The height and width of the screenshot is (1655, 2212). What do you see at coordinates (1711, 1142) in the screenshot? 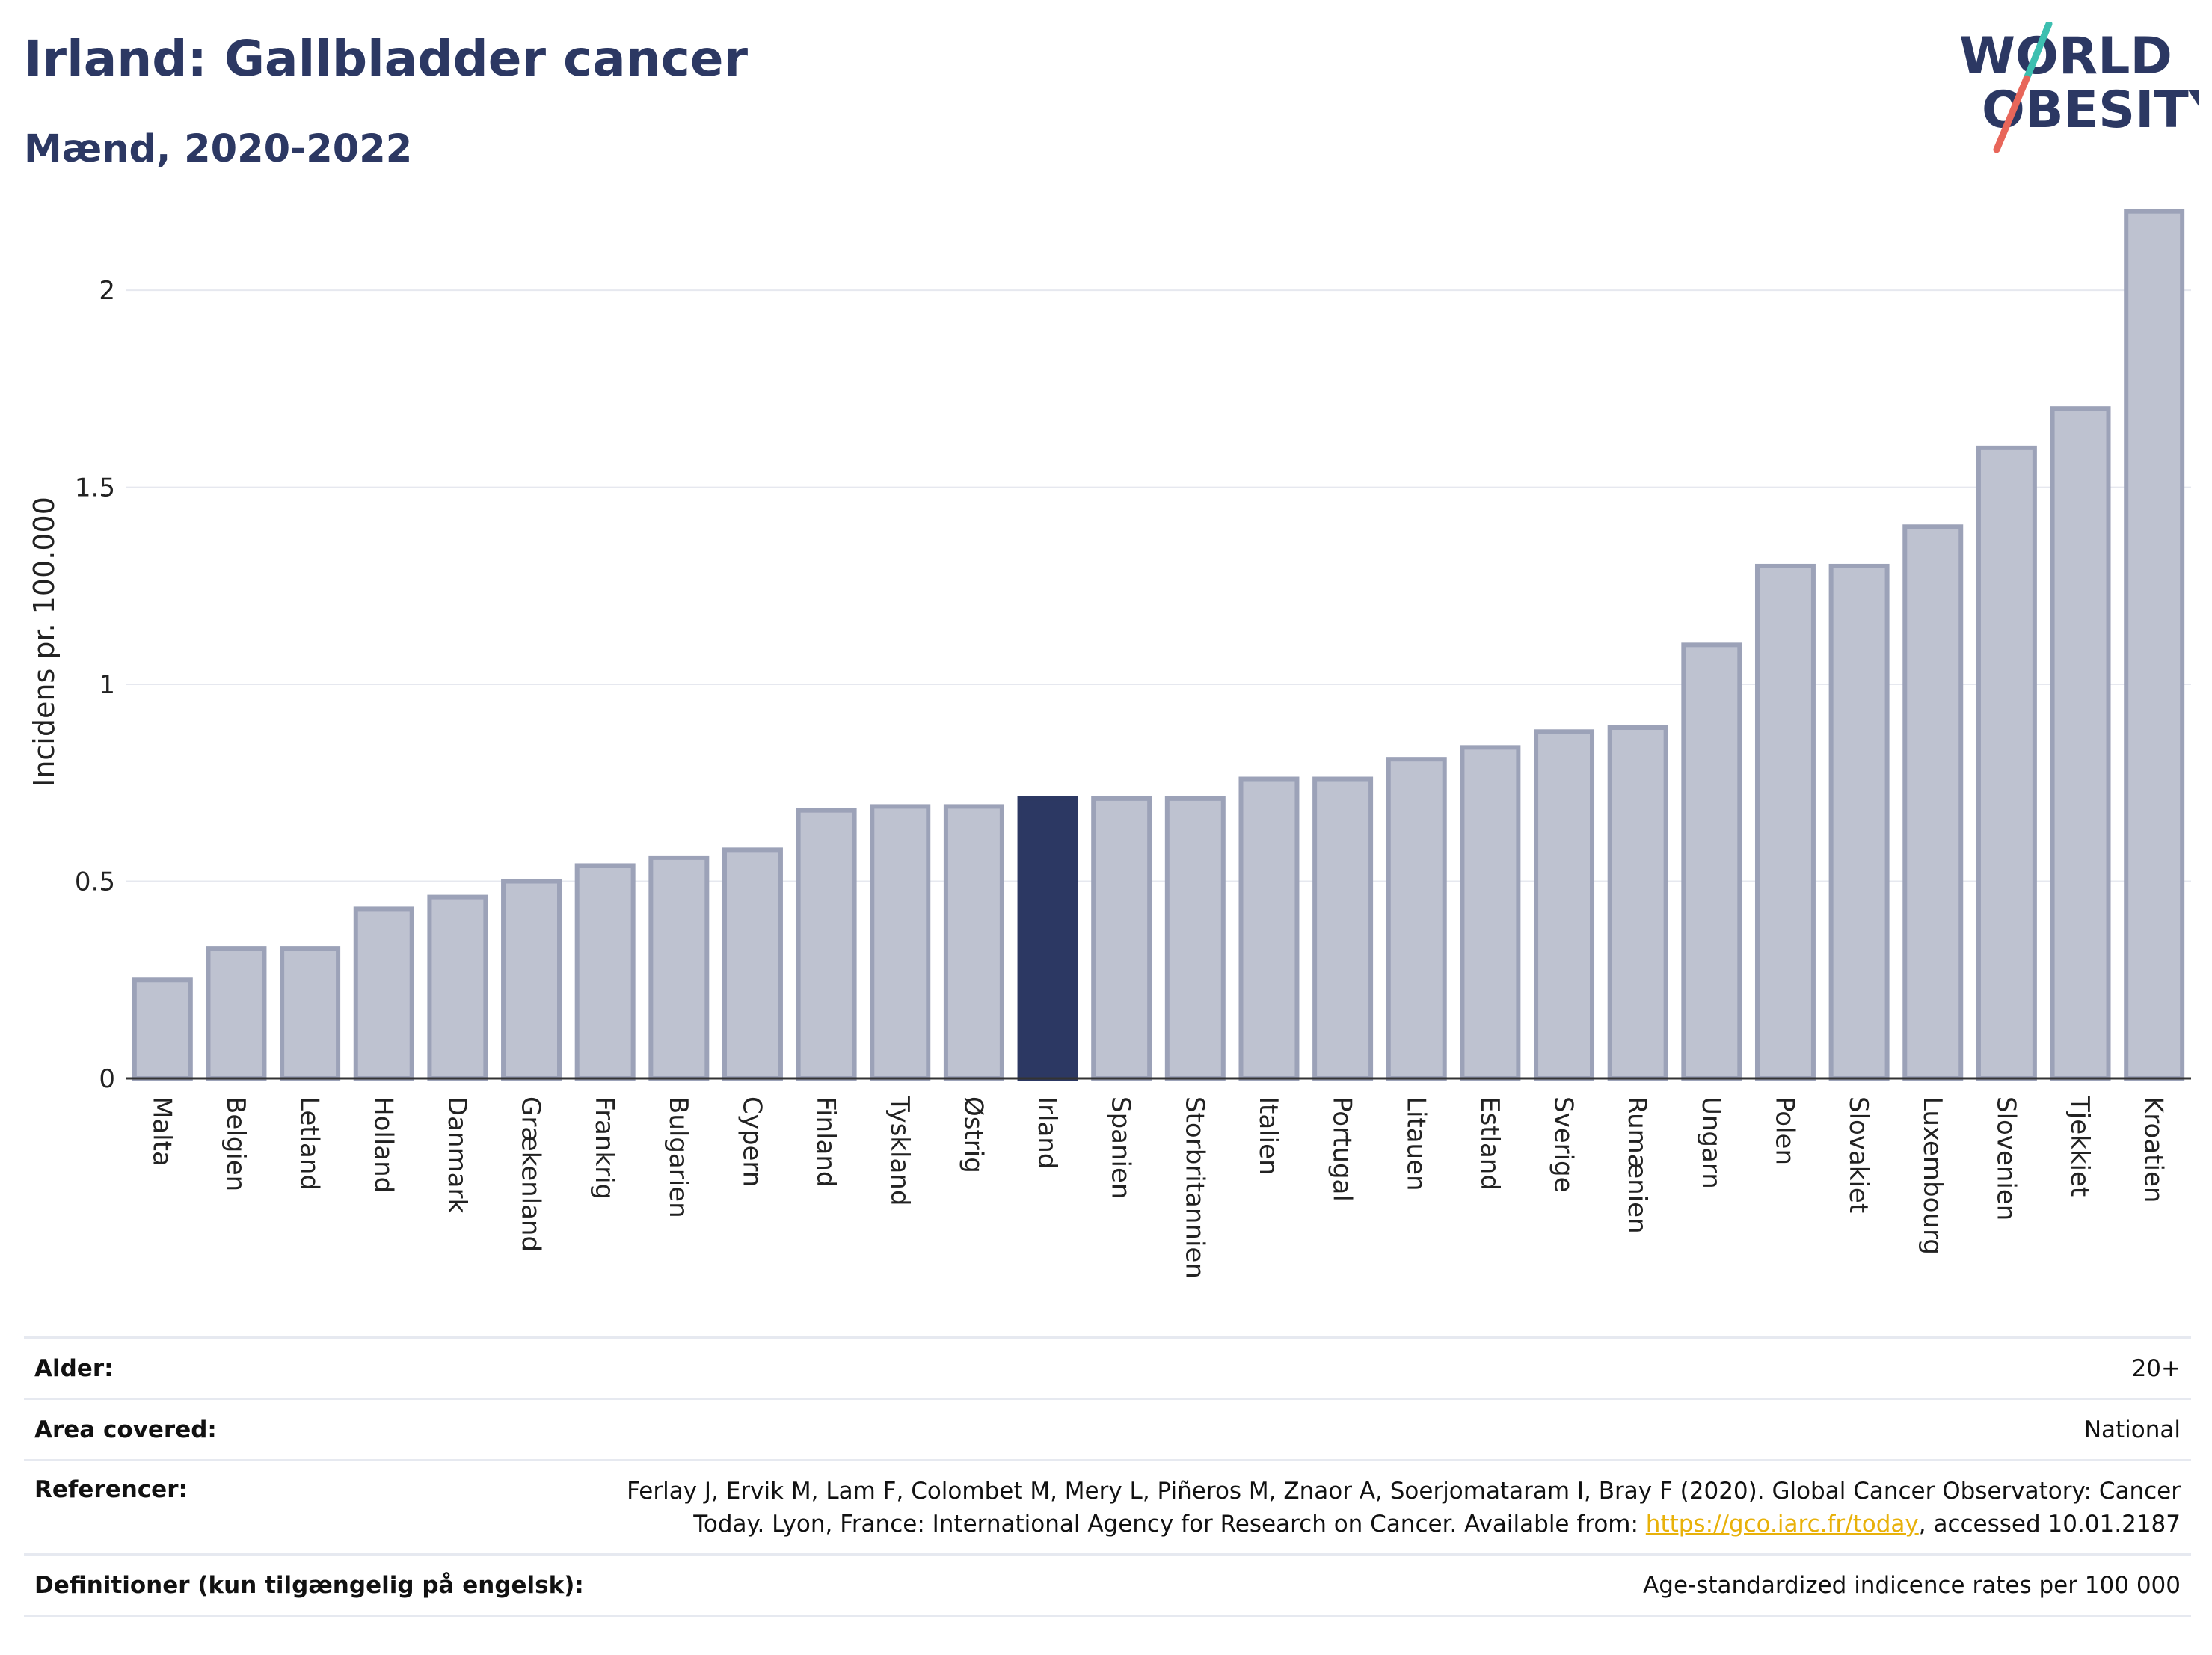
I see `x-tick-label: Ungarn` at bounding box center [1711, 1142].